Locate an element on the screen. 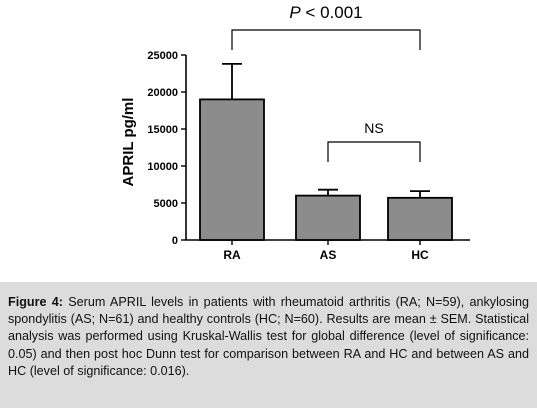 The height and width of the screenshot is (408, 537). y-tick-label: 25000 is located at coordinates (162, 56).